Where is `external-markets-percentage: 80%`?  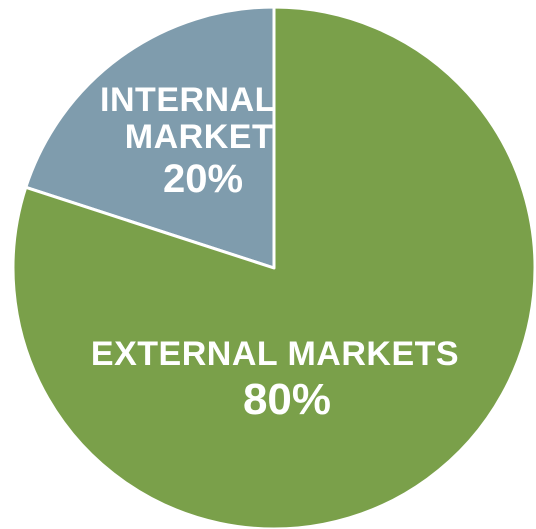 external-markets-percentage: 80% is located at coordinates (287, 399).